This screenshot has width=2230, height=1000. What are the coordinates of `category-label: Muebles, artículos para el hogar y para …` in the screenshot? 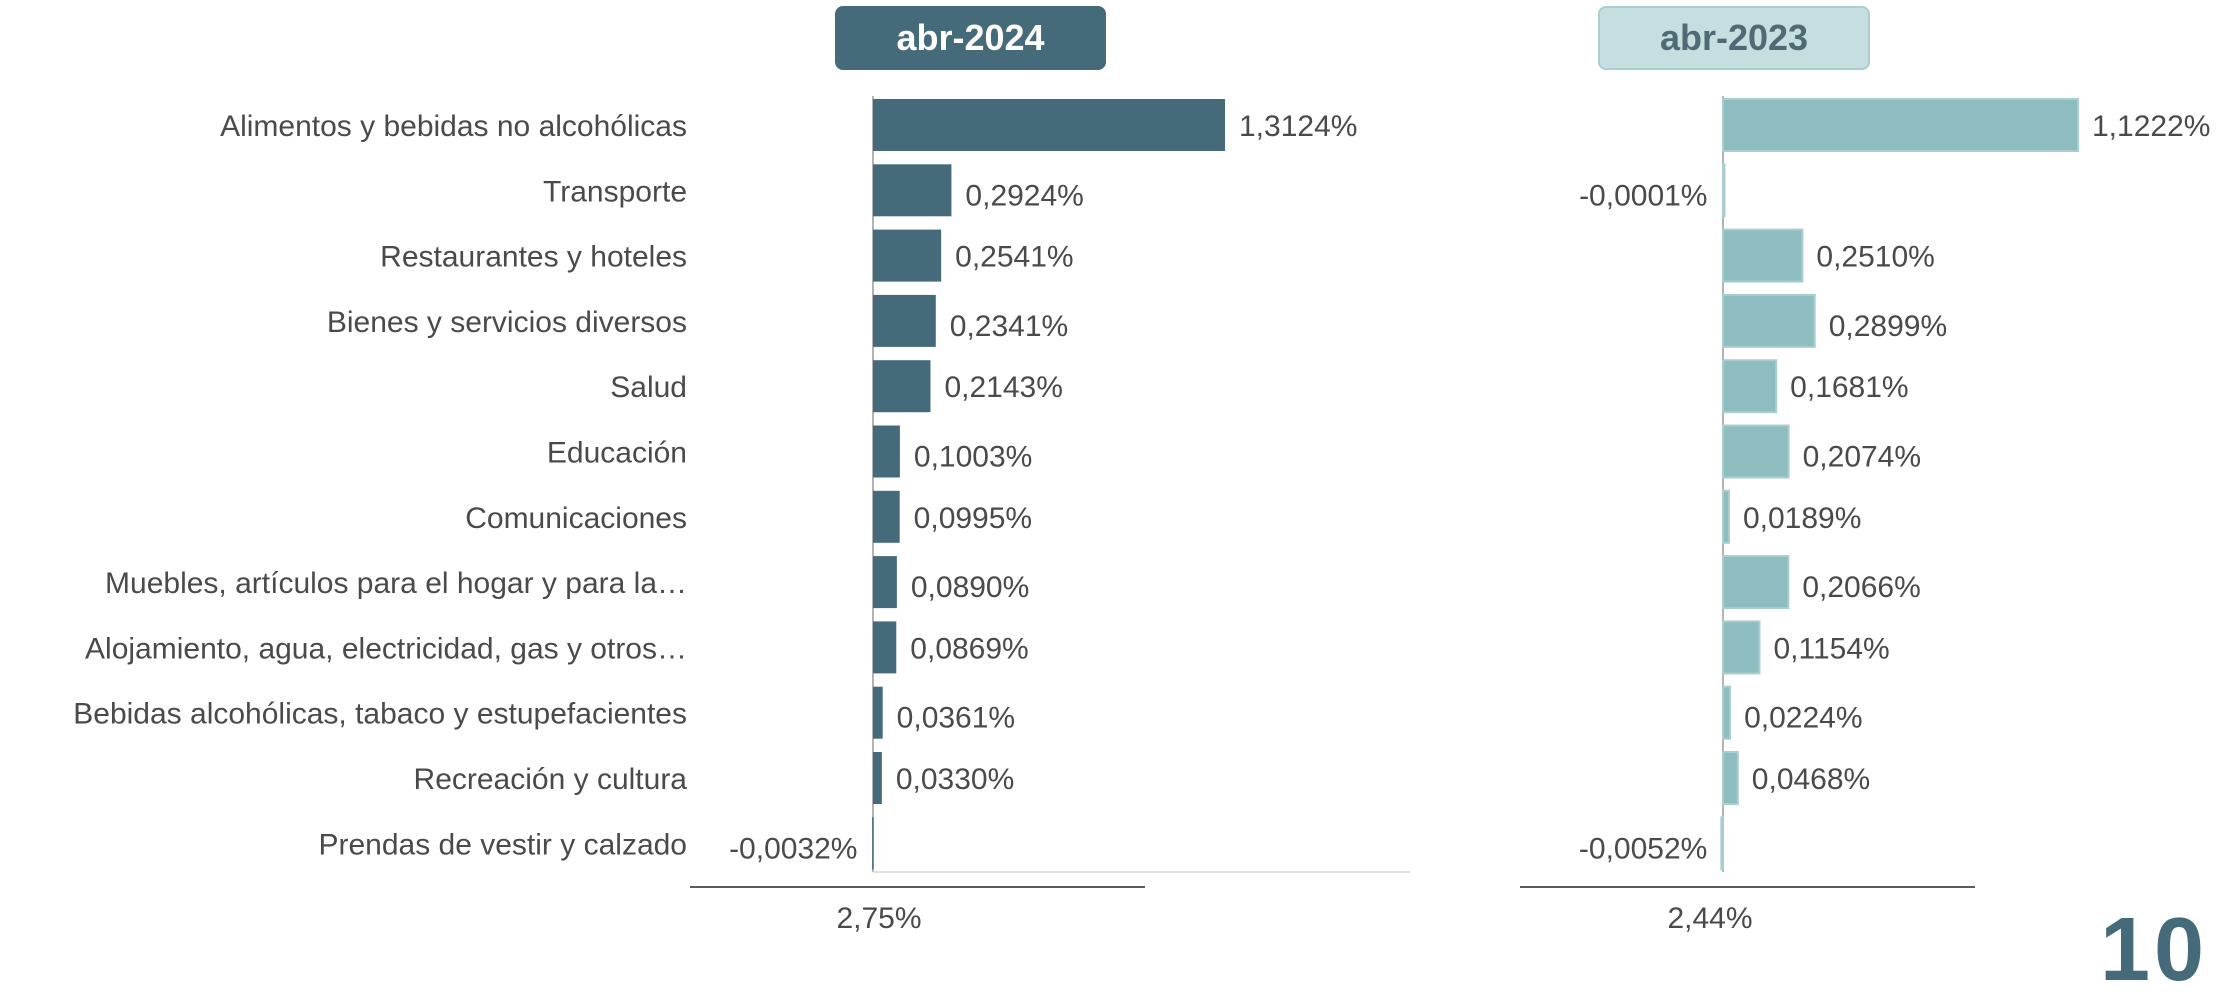 It's located at (396, 583).